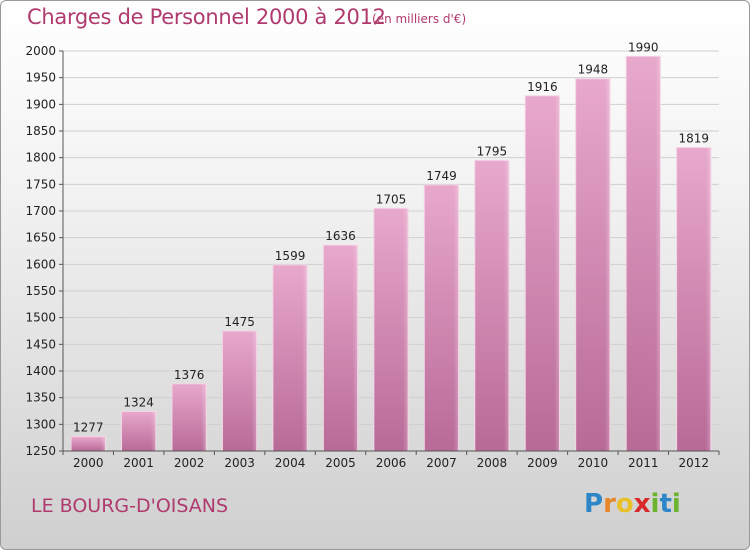  Describe the element at coordinates (492, 463) in the screenshot. I see `x-tick-label: 2008` at that location.